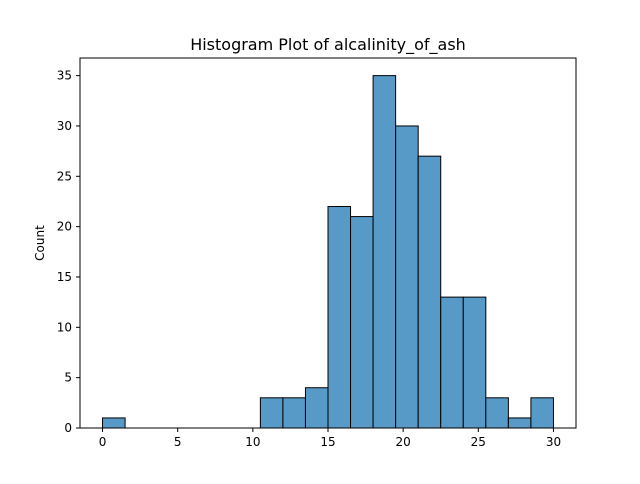  I want to click on x-tick-label: 10, so click(252, 442).